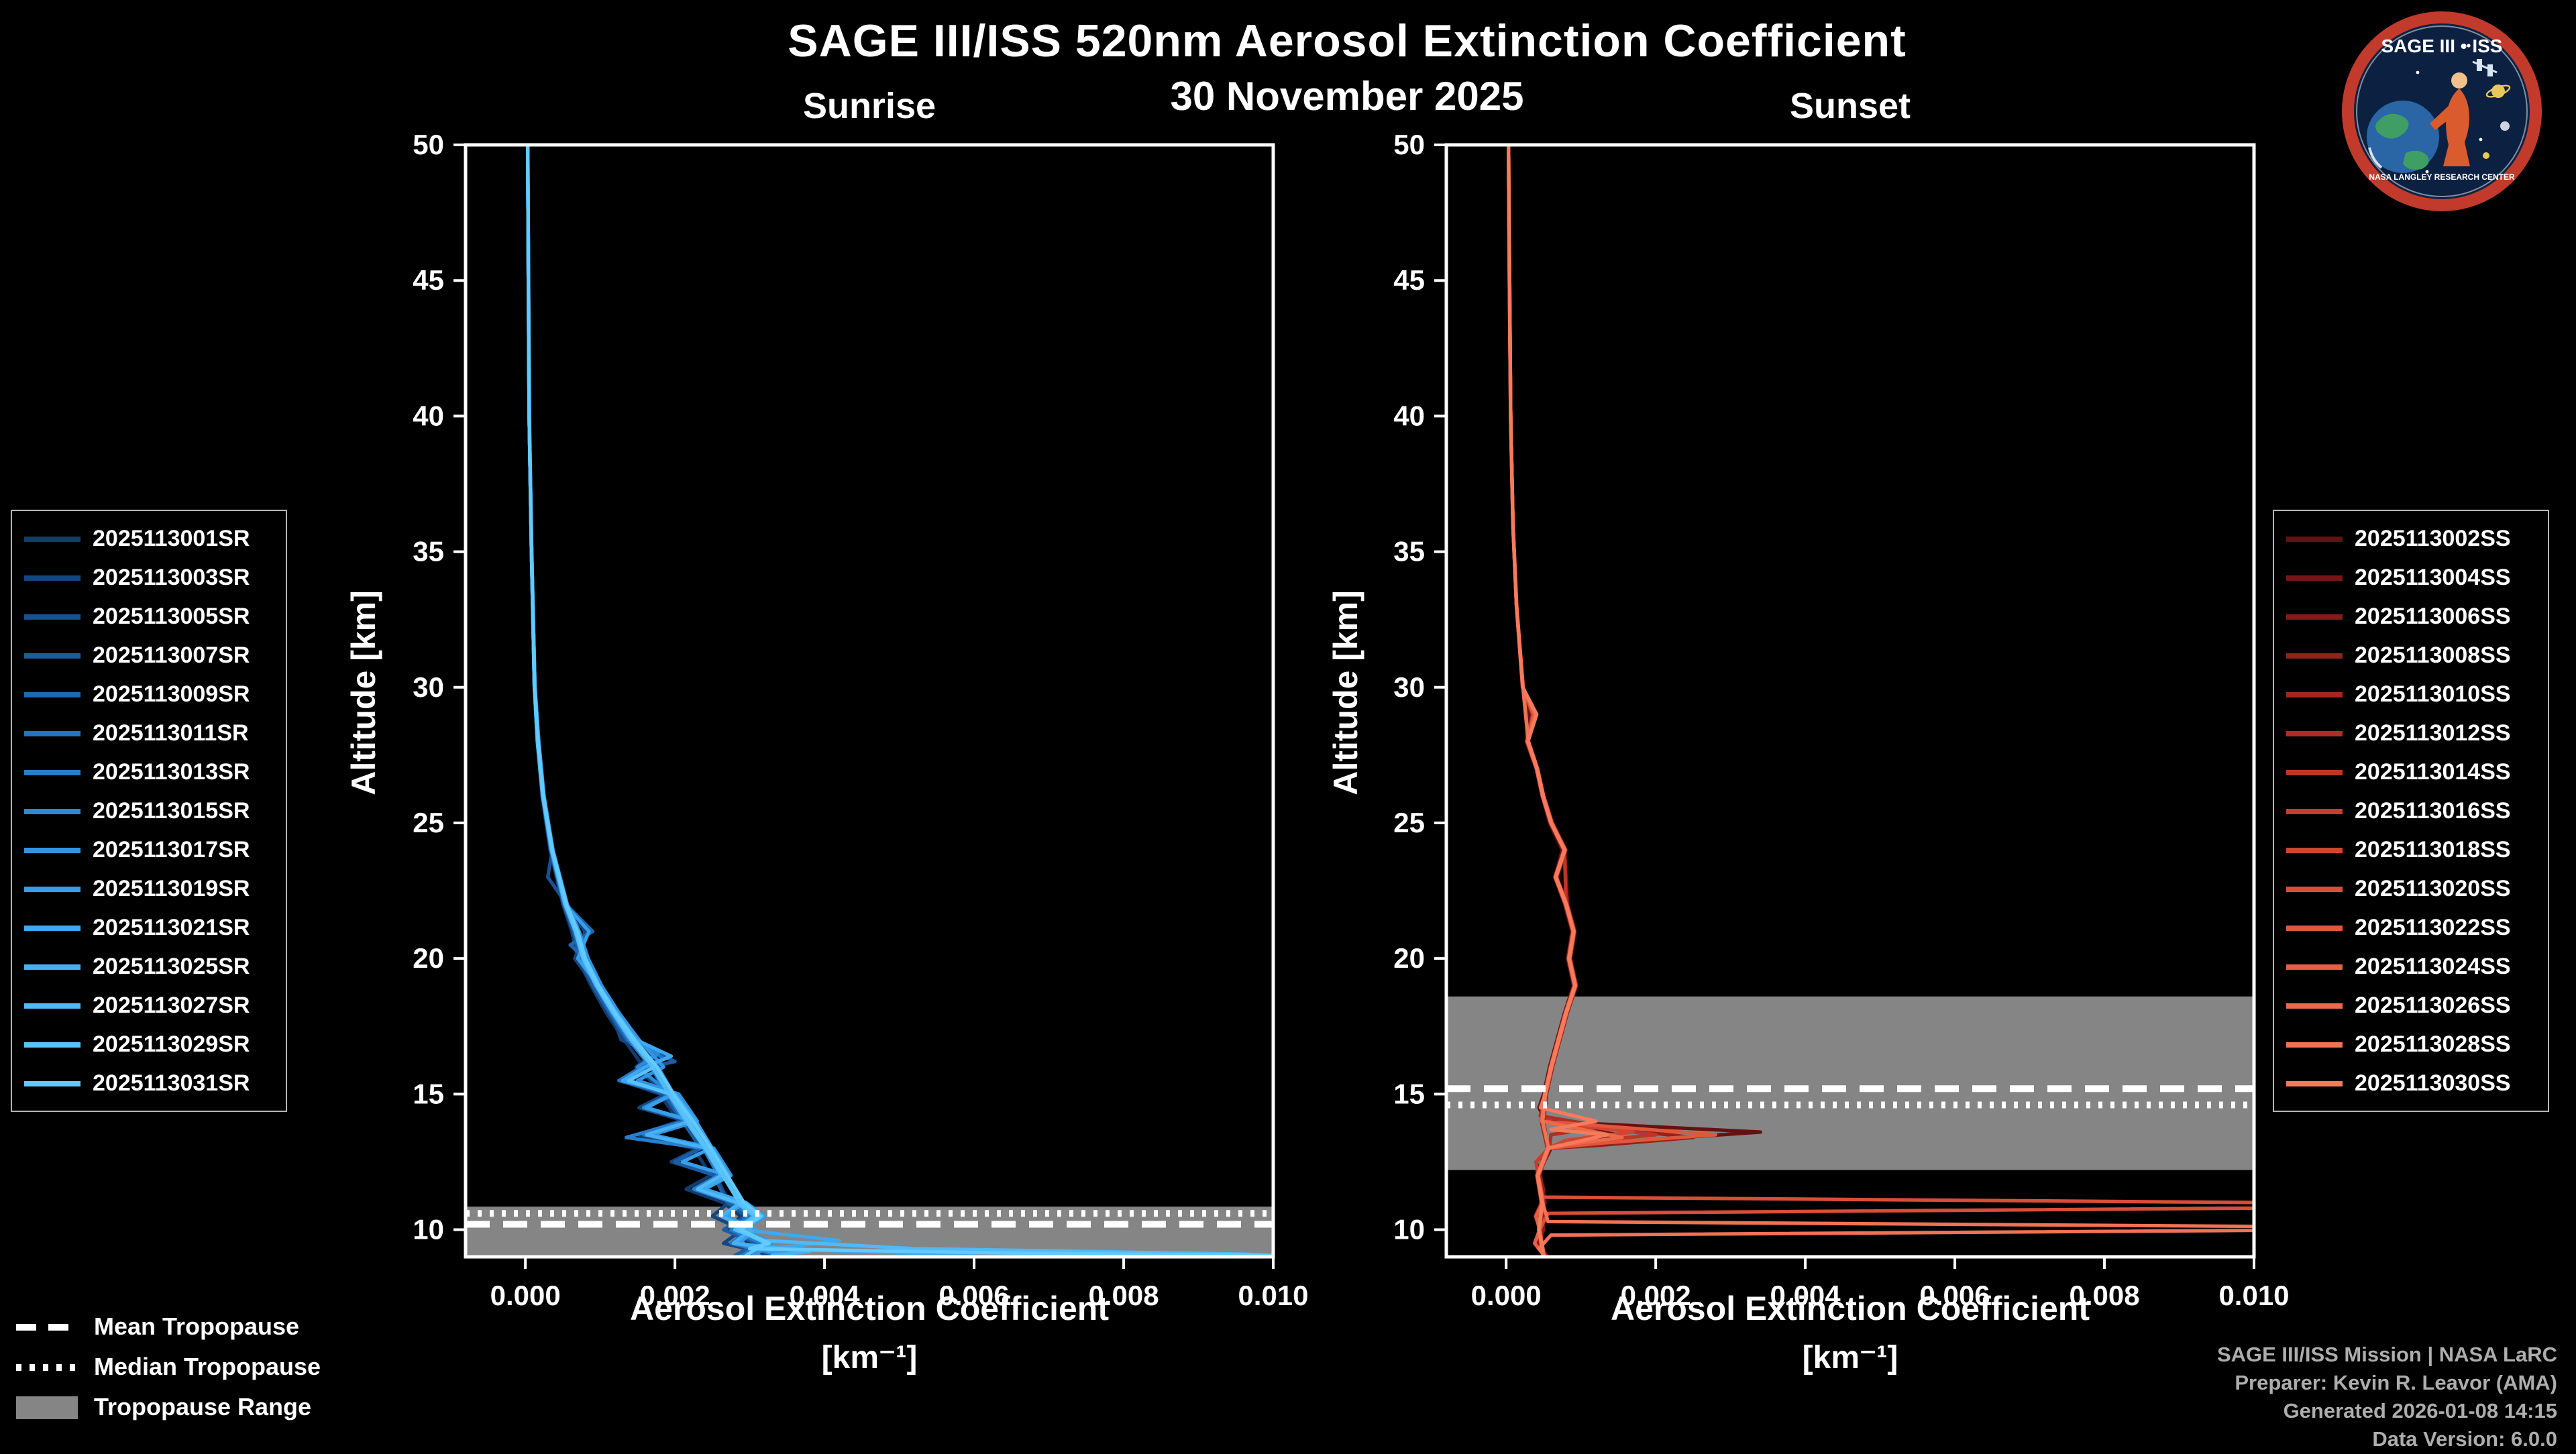 This screenshot has width=2576, height=1454. Describe the element at coordinates (171, 538) in the screenshot. I see `legend-label: 2025113001SR` at that location.